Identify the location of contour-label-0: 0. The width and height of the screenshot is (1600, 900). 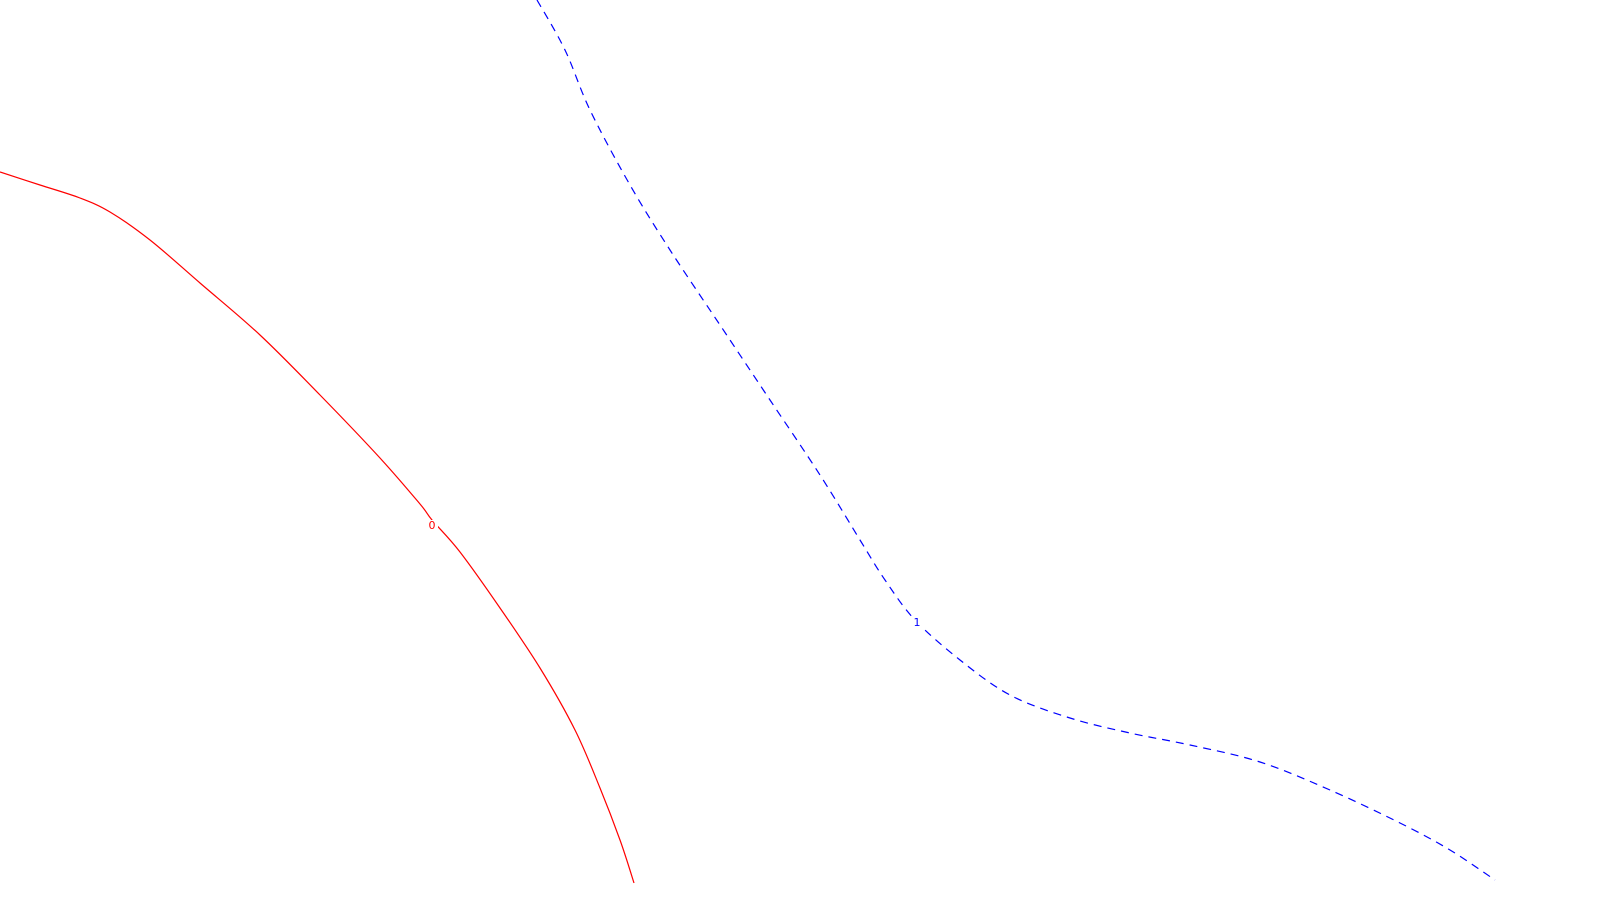
(432, 525).